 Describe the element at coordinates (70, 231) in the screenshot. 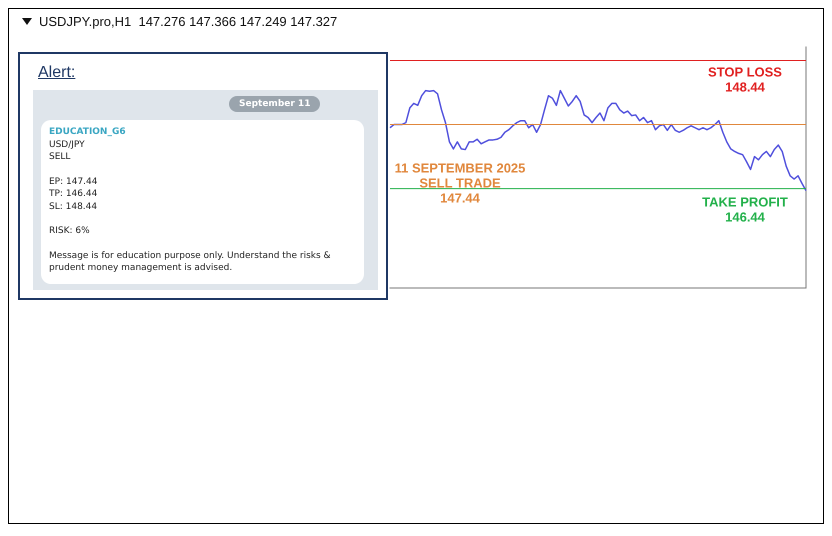

I see `text: RISK: 6%` at that location.